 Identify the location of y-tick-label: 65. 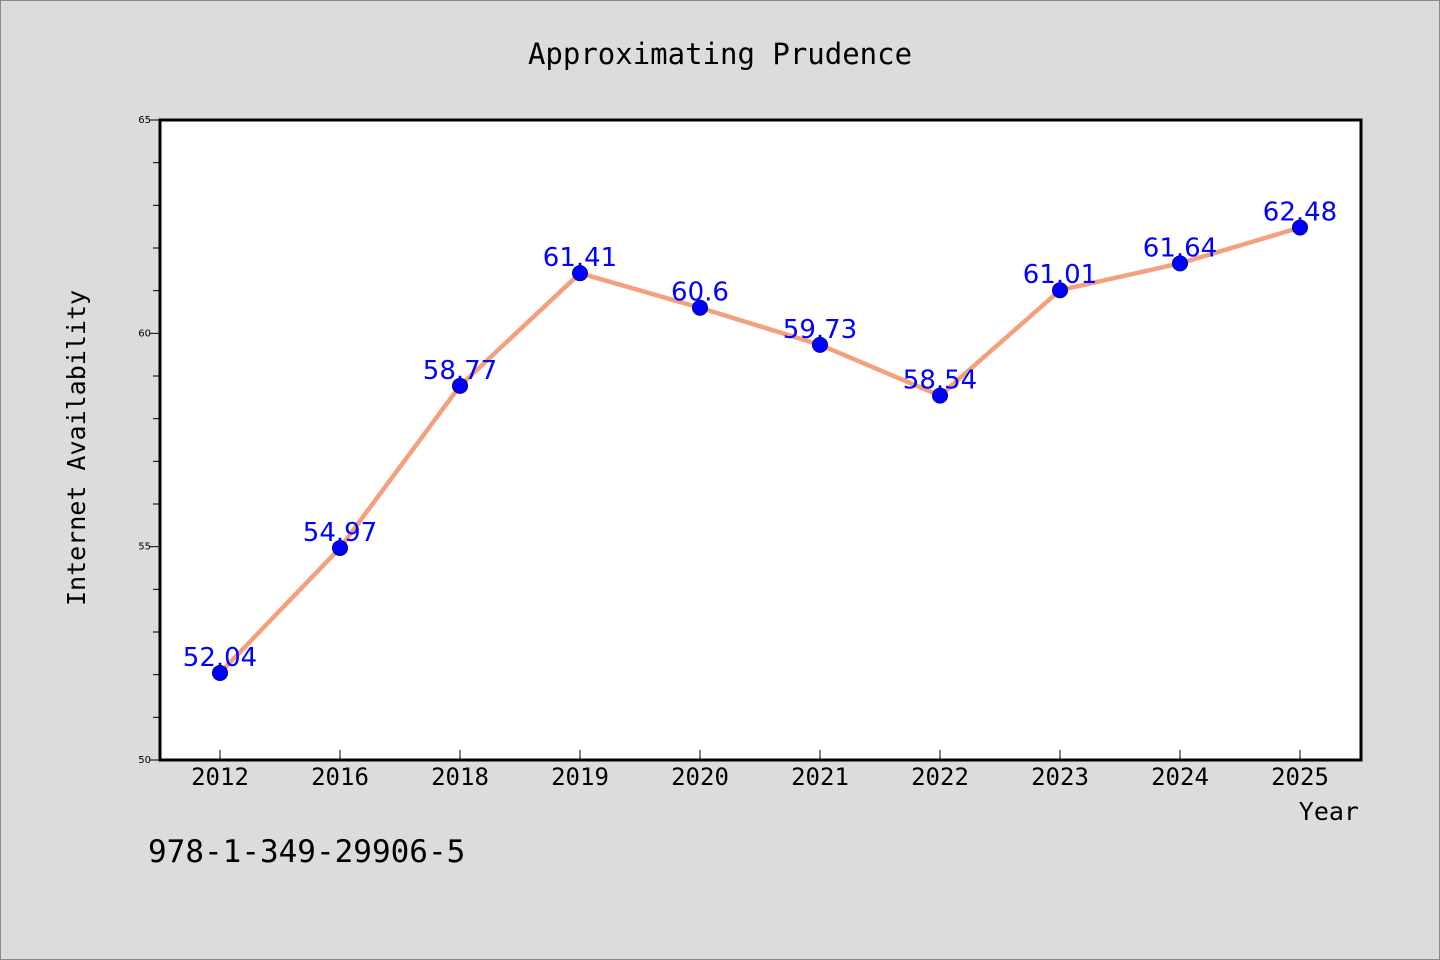
(144, 120).